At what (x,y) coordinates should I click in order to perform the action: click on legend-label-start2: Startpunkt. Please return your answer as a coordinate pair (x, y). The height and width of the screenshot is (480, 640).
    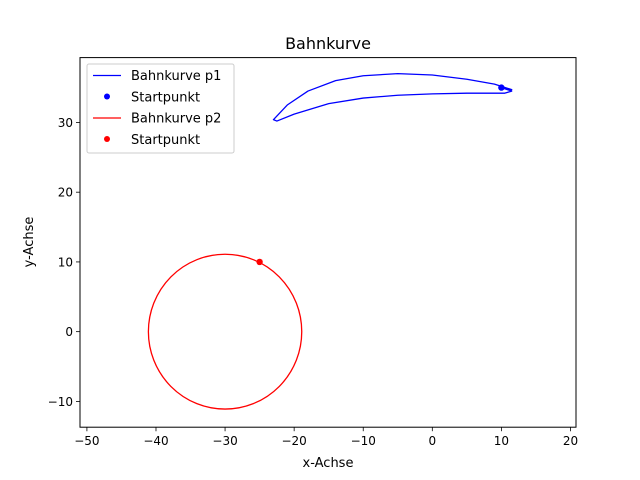
    Looking at the image, I should click on (165, 140).